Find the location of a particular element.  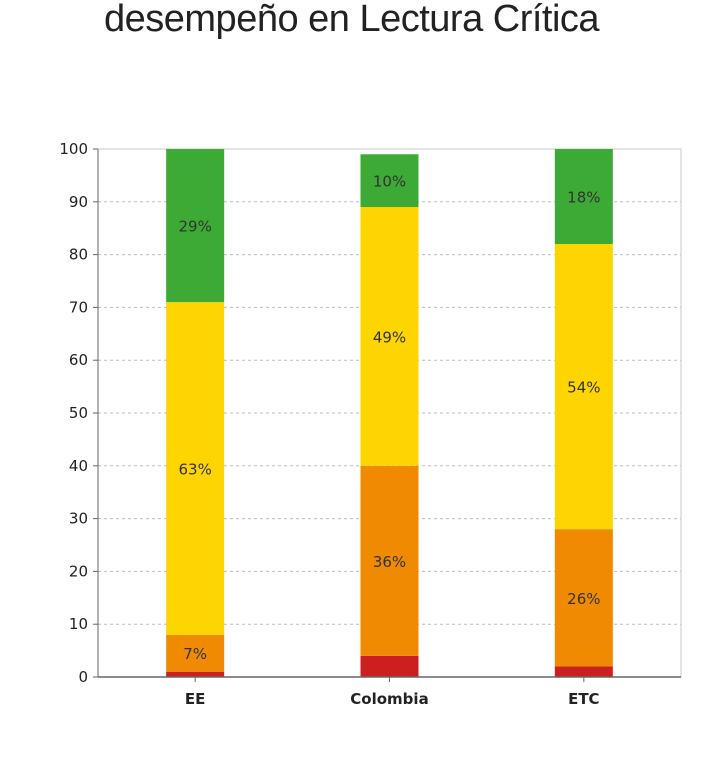

x-axis: EE Colombia ETC is located at coordinates (389, 692).